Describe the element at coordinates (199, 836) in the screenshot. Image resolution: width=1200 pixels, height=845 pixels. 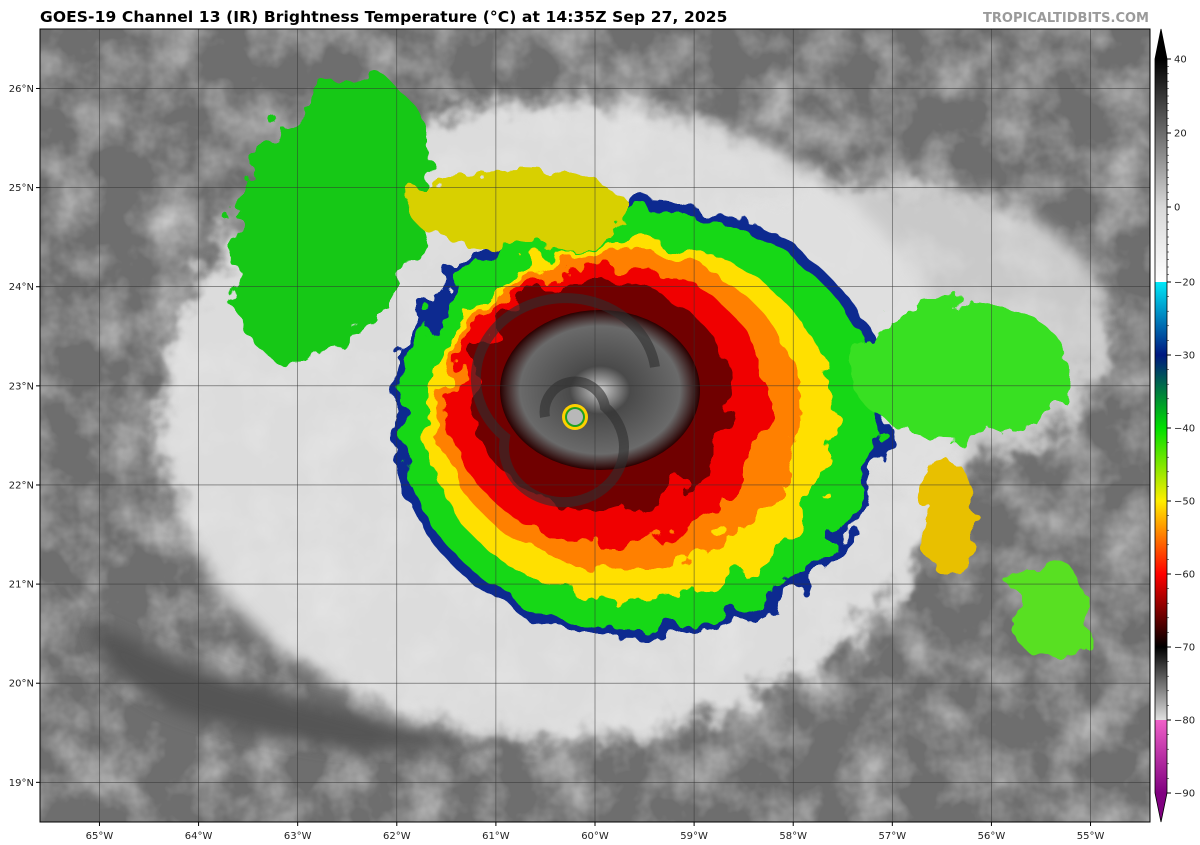
I see `lon-tick-label: 64°W` at that location.